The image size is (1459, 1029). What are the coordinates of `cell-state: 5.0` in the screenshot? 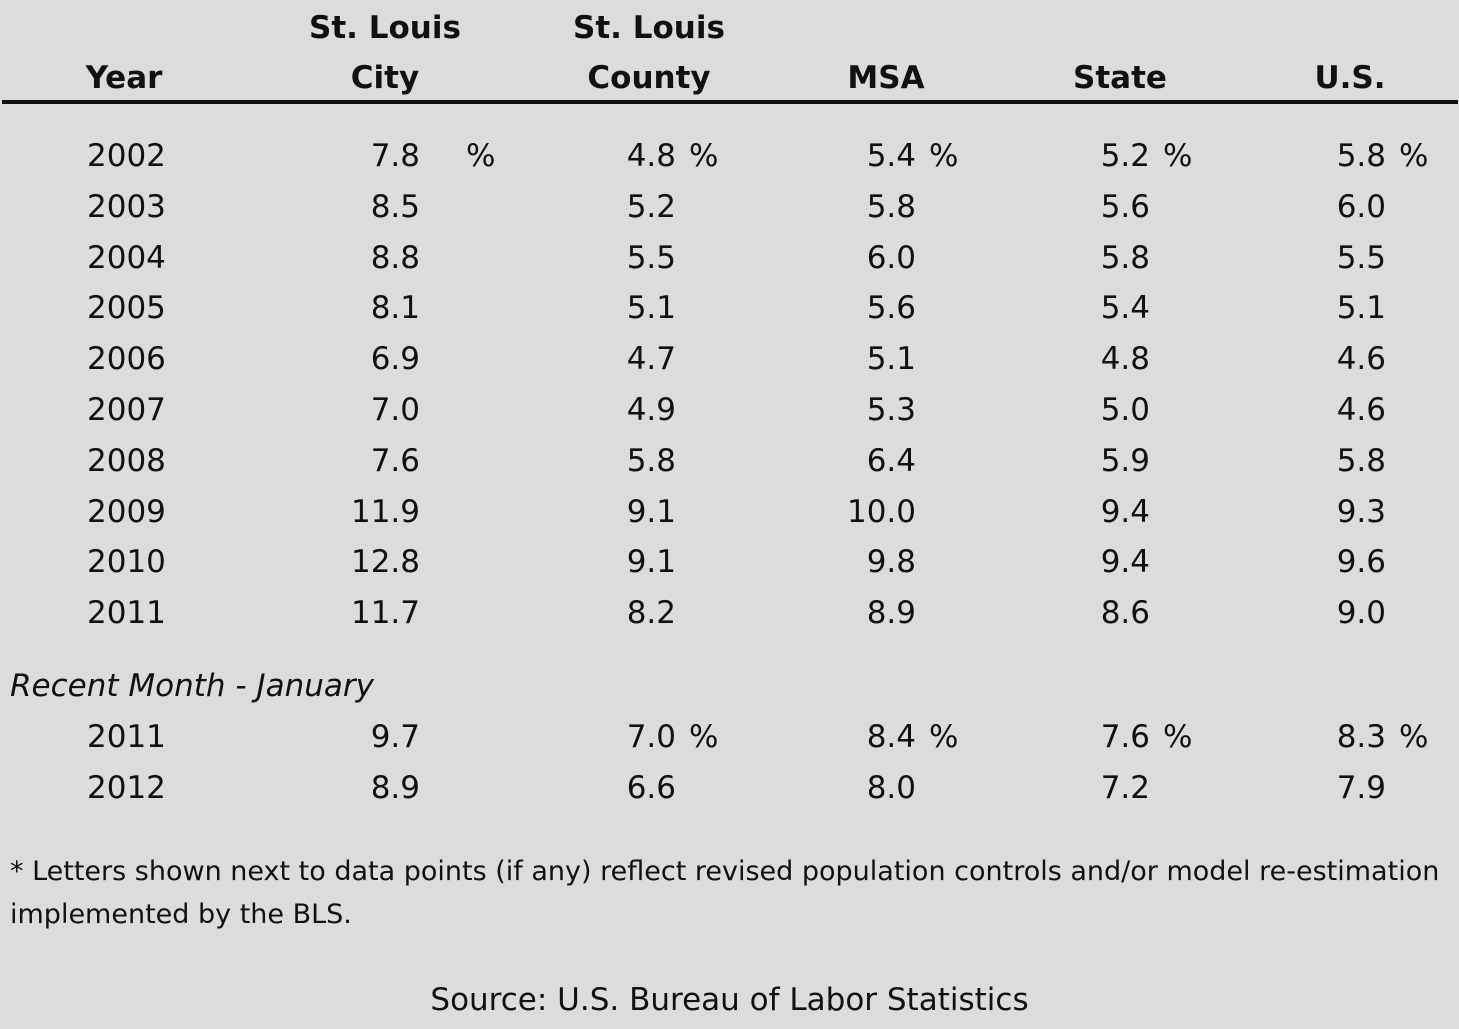 It's located at (1125, 410).